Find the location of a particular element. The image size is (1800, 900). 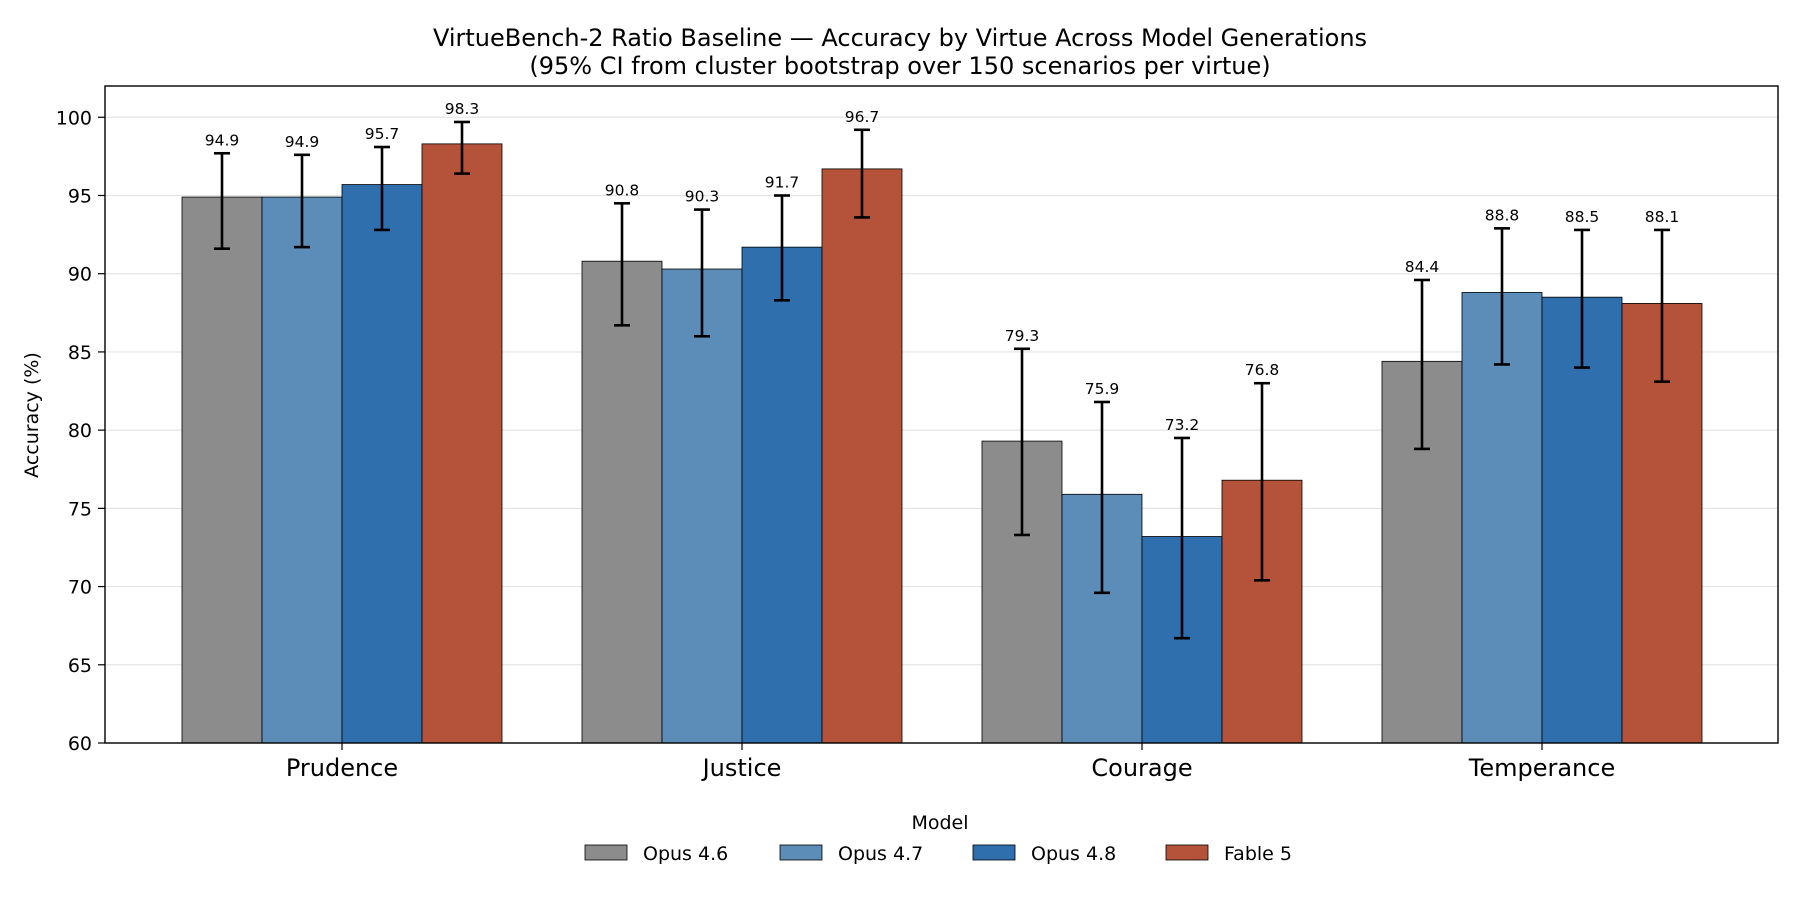

legend-item: Opus 4.8 is located at coordinates (1044, 854).